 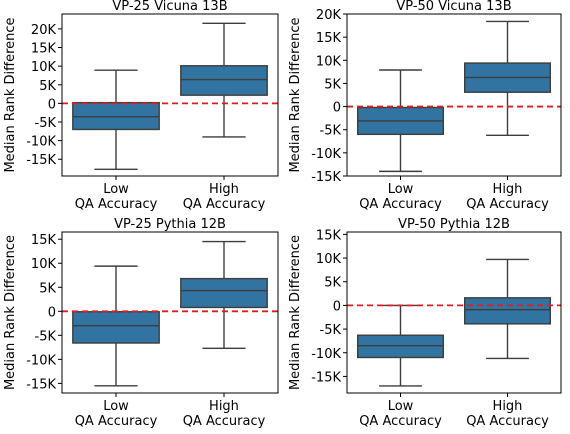 I want to click on subplot-title: VP-50 Pythia 12B, so click(x=454, y=224).